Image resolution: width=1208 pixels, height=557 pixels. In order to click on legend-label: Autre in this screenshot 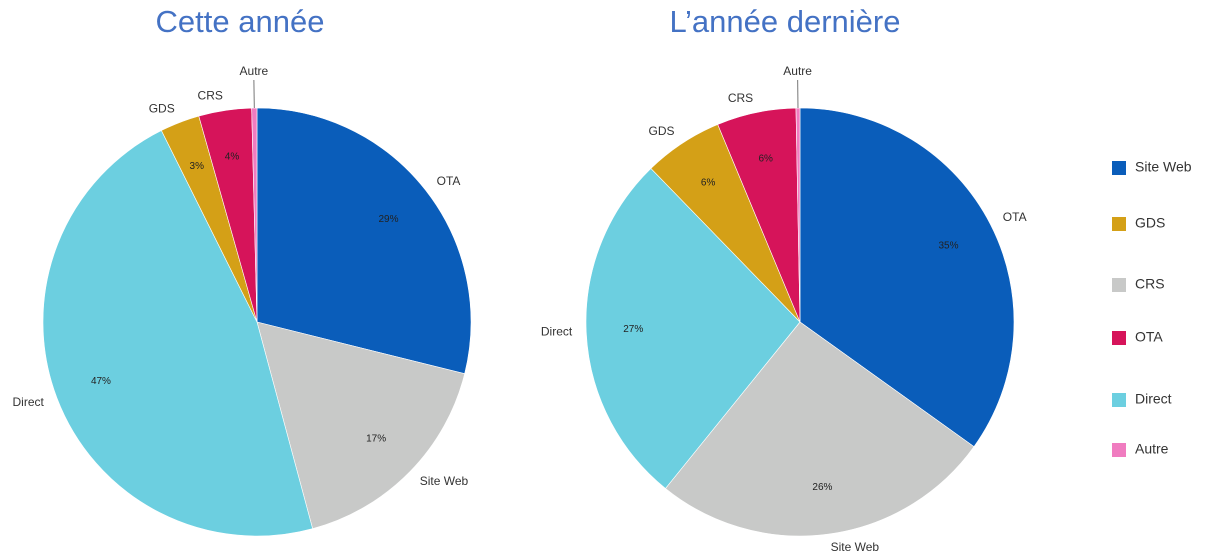, I will do `click(1152, 449)`.